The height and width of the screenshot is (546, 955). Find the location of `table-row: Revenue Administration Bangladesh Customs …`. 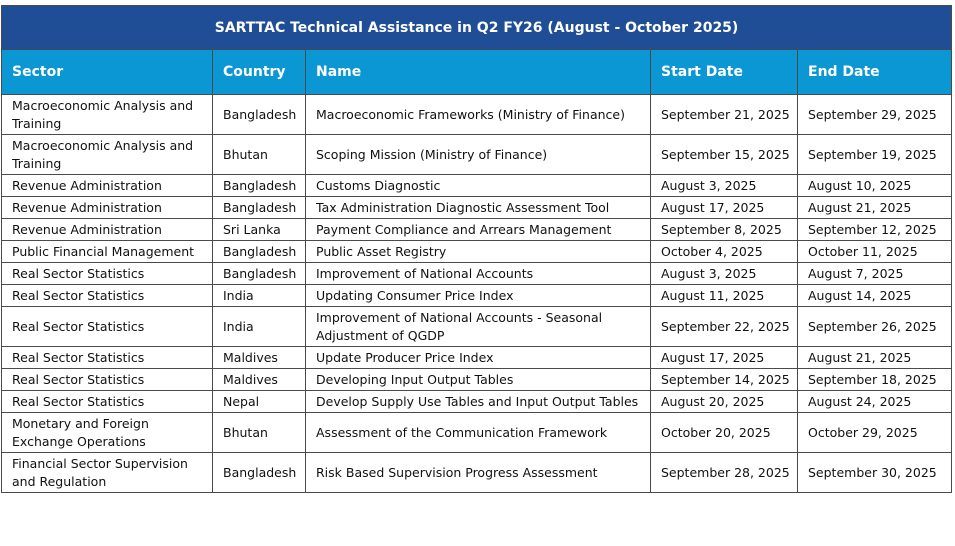

table-row: Revenue Administration Bangladesh Customs … is located at coordinates (477, 185).